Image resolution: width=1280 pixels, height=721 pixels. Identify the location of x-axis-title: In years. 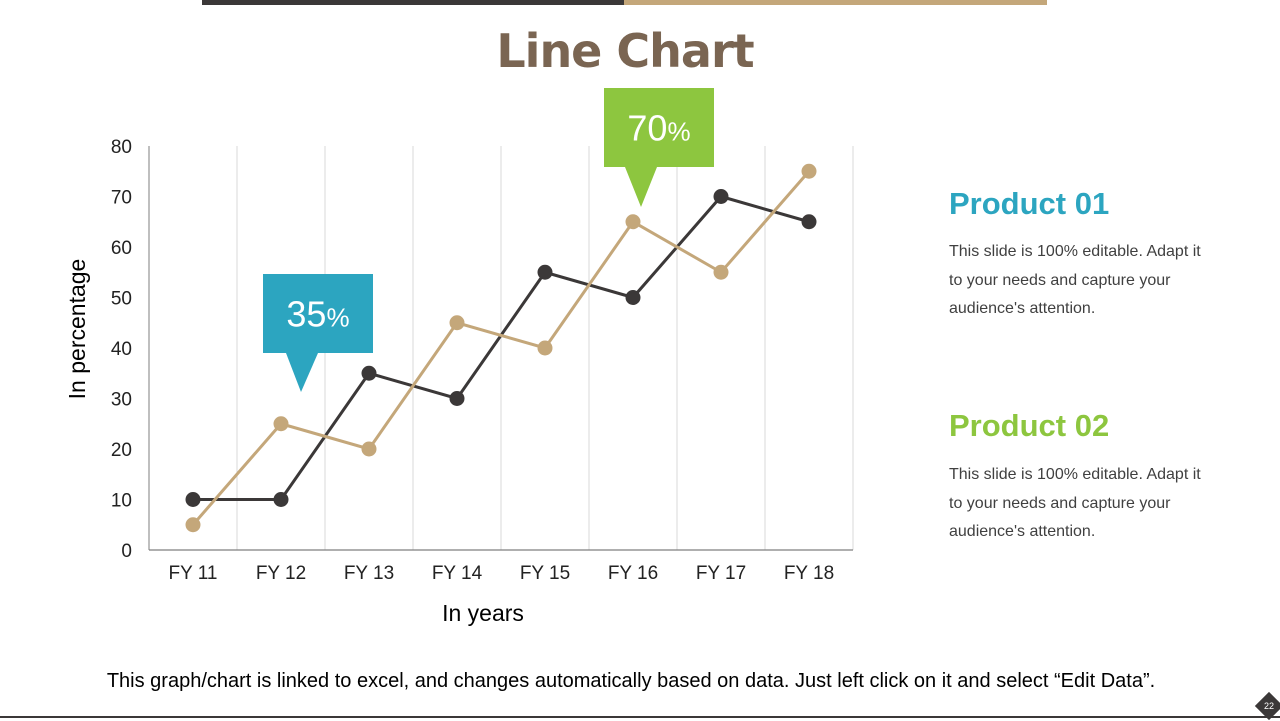
(483, 613).